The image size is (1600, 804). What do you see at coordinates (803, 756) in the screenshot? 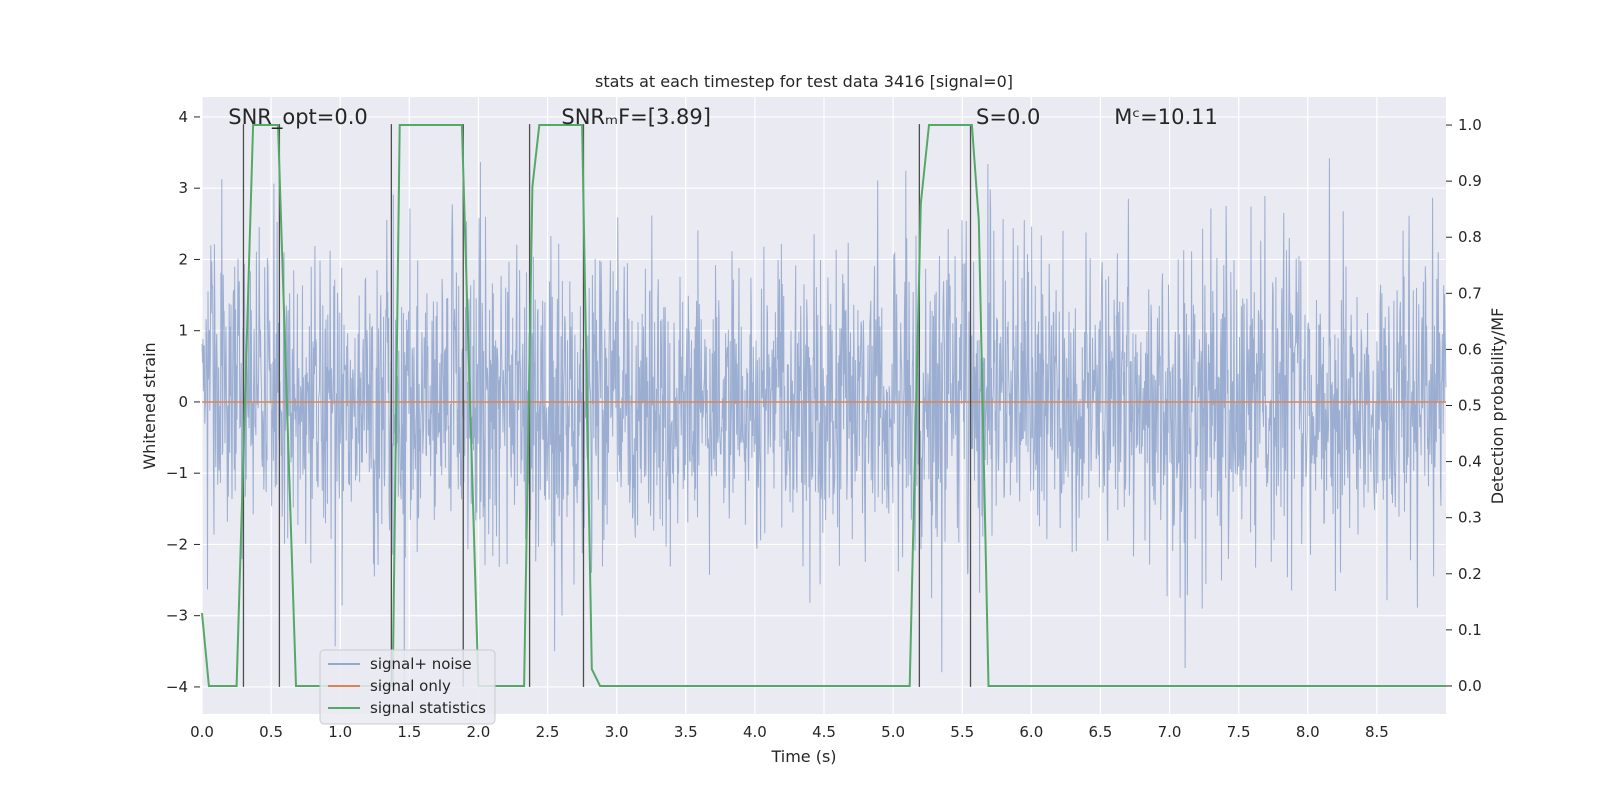
I see `x-axis-label: Time (s)` at bounding box center [803, 756].